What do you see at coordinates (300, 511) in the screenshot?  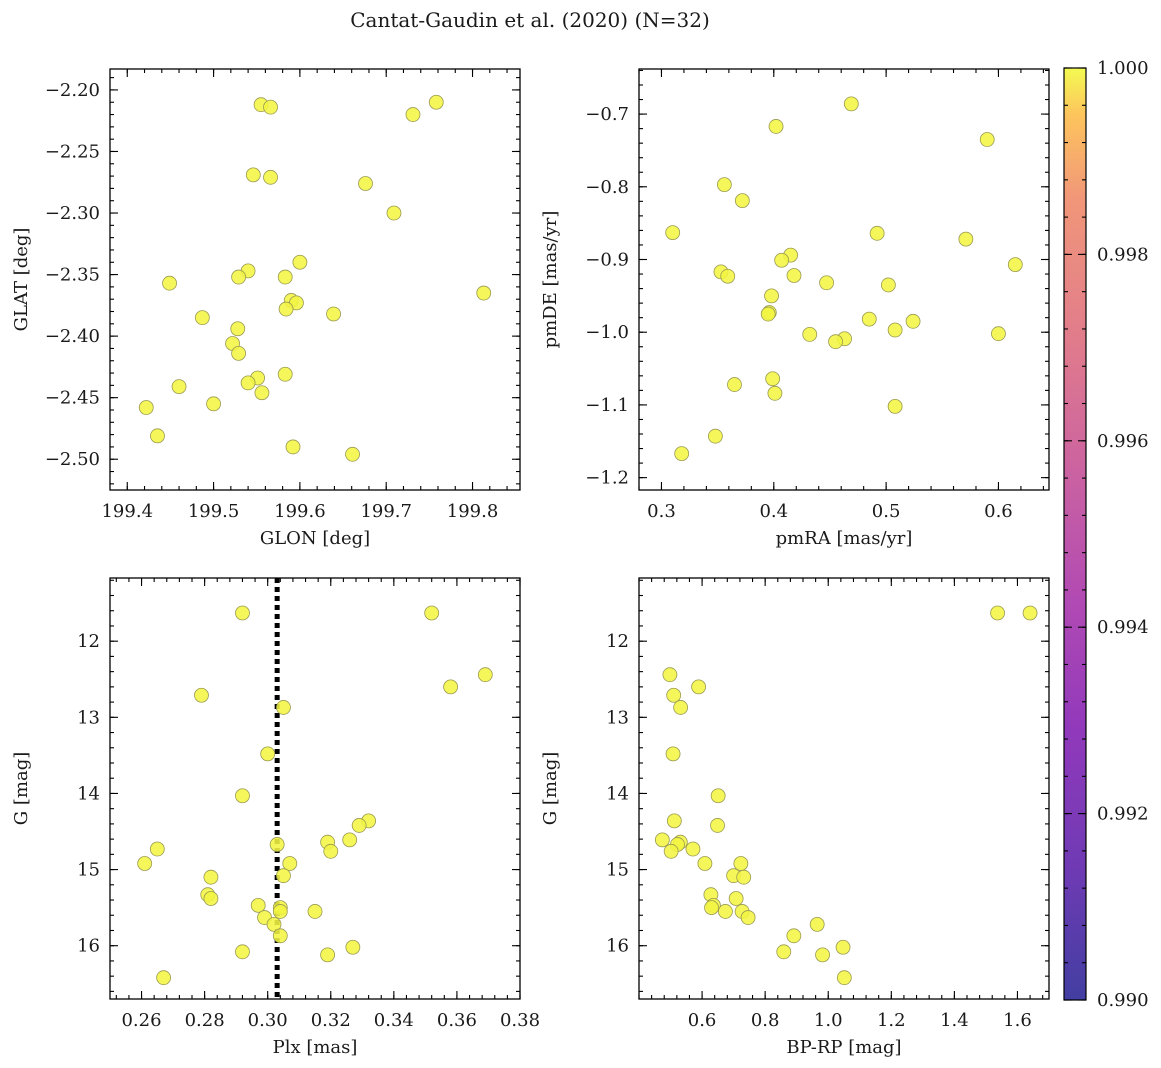 I see `x-tick-label: 199.6` at bounding box center [300, 511].